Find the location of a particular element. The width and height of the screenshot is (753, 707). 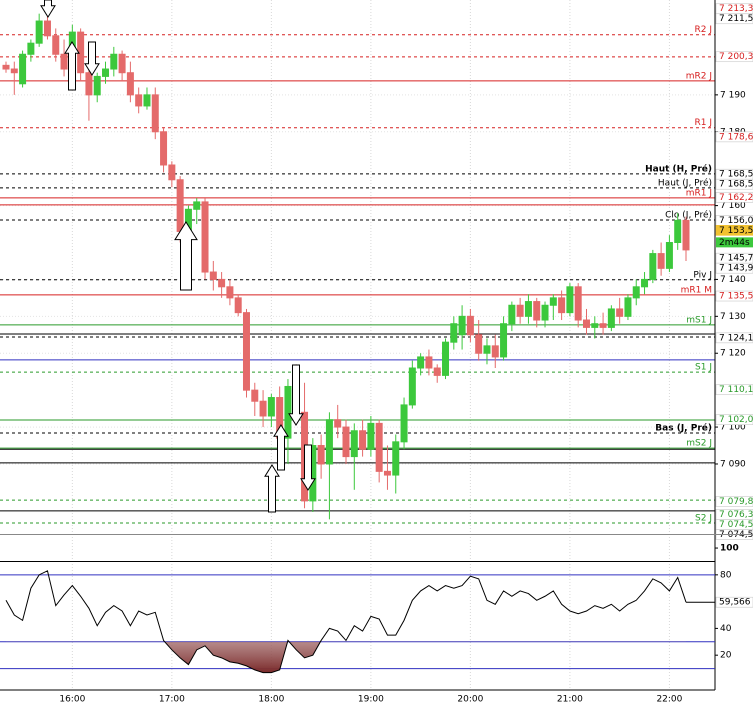

x-tick-label: 21:00 is located at coordinates (570, 700).